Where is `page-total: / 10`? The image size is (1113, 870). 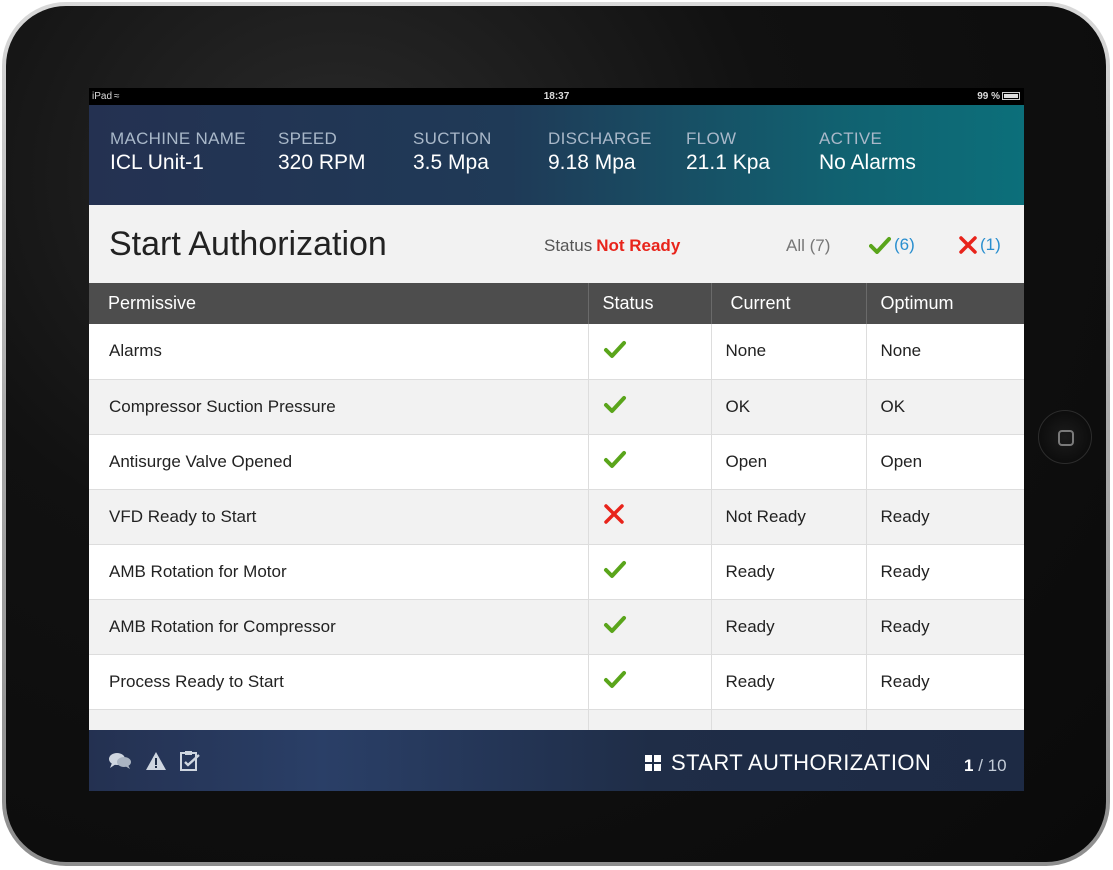
page-total: / 10 is located at coordinates (992, 765).